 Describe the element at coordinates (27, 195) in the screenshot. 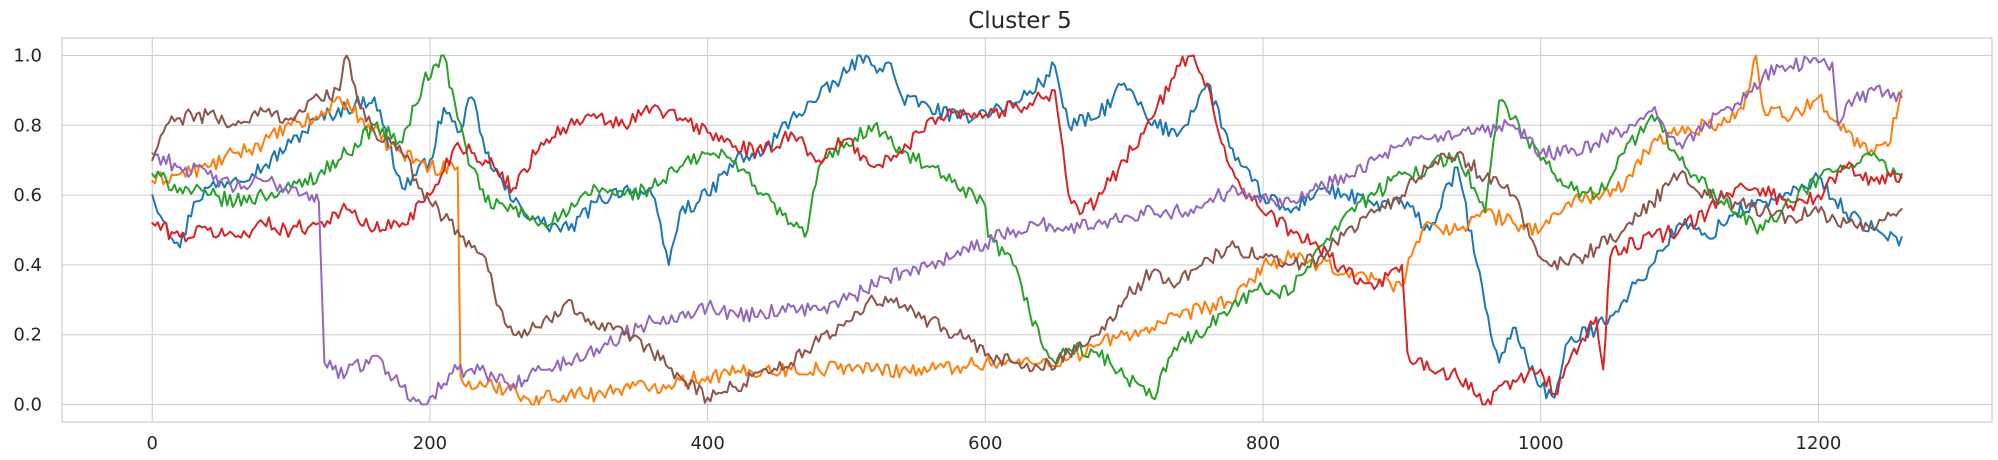

I see `y-tick-label: 0.6` at that location.